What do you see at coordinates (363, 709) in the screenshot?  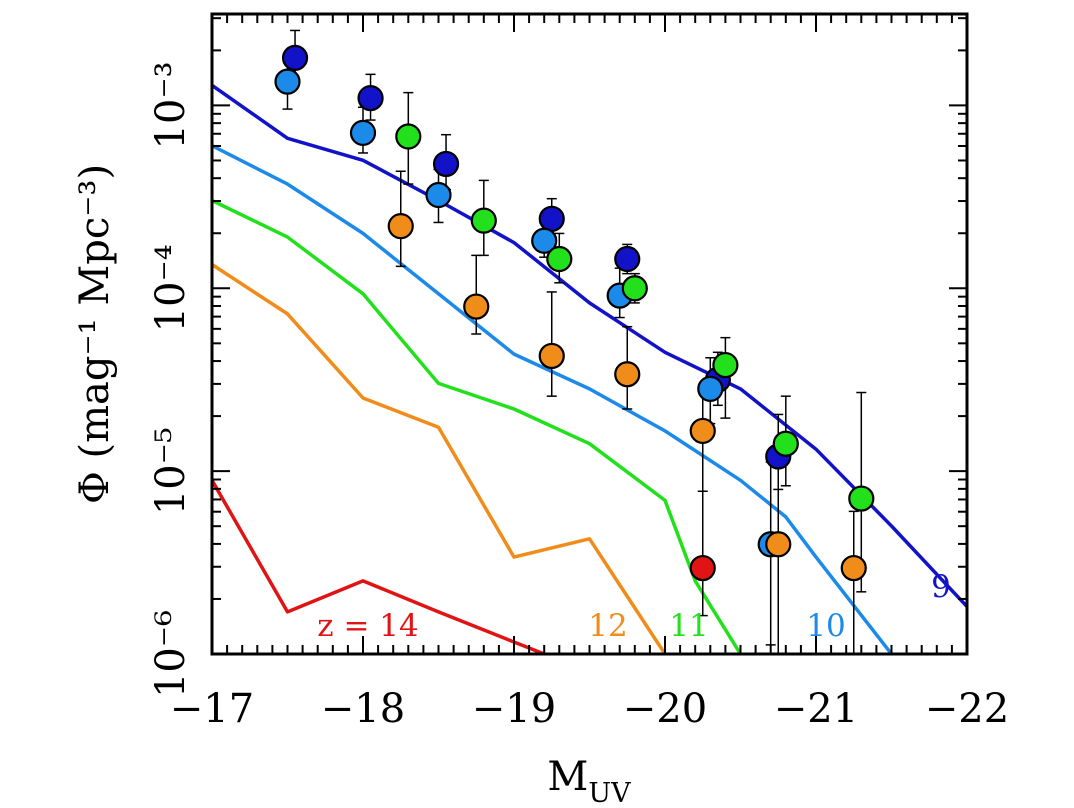 I see `x-tick-label: −18` at bounding box center [363, 709].